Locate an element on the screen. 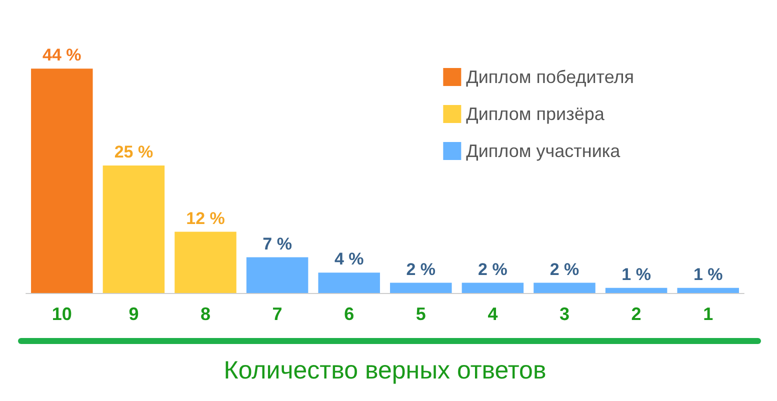 The height and width of the screenshot is (401, 777). x-tick-label: 7 is located at coordinates (277, 314).